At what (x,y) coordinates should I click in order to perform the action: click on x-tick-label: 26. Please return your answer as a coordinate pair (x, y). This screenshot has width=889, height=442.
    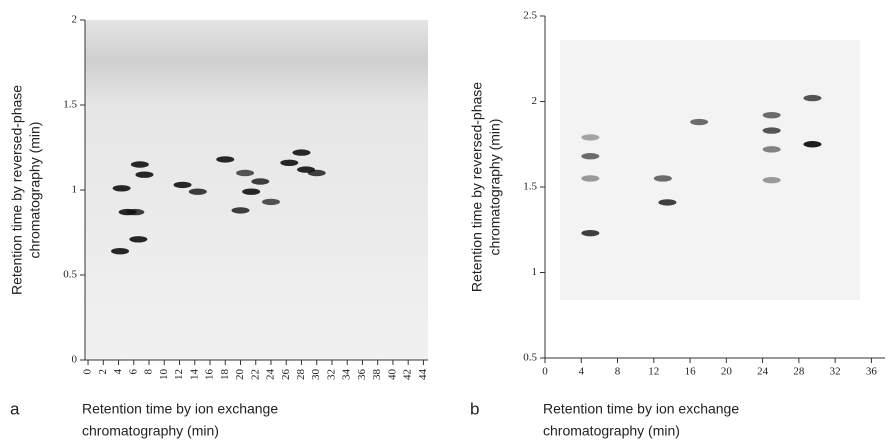
    Looking at the image, I should click on (286, 375).